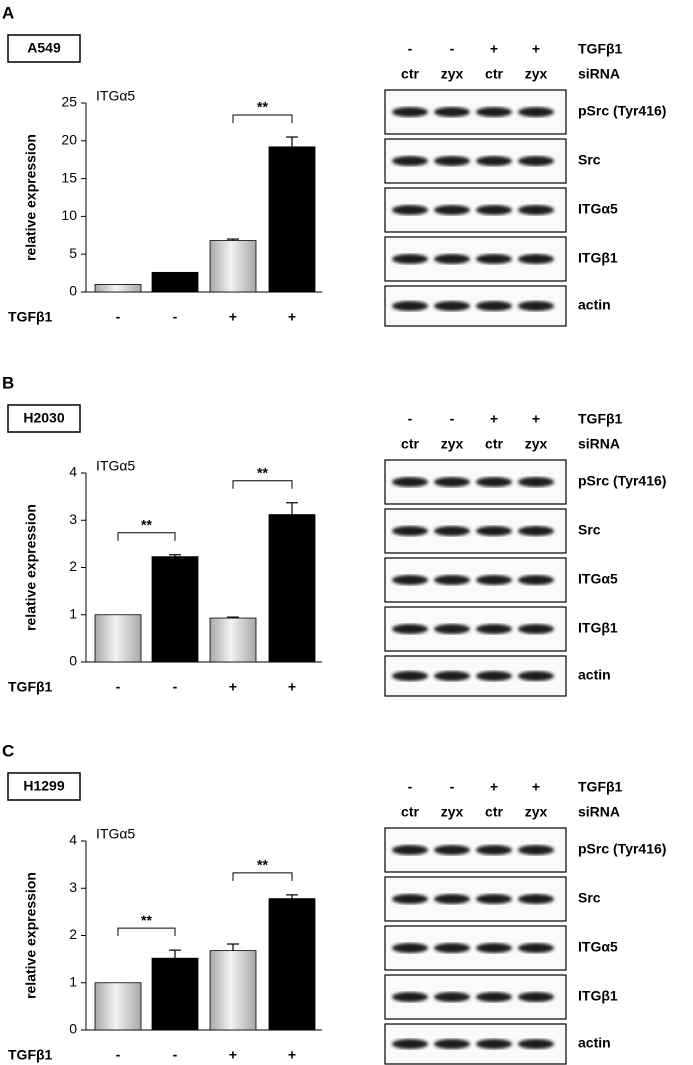  I want to click on cell-line: H2030, so click(43, 418).